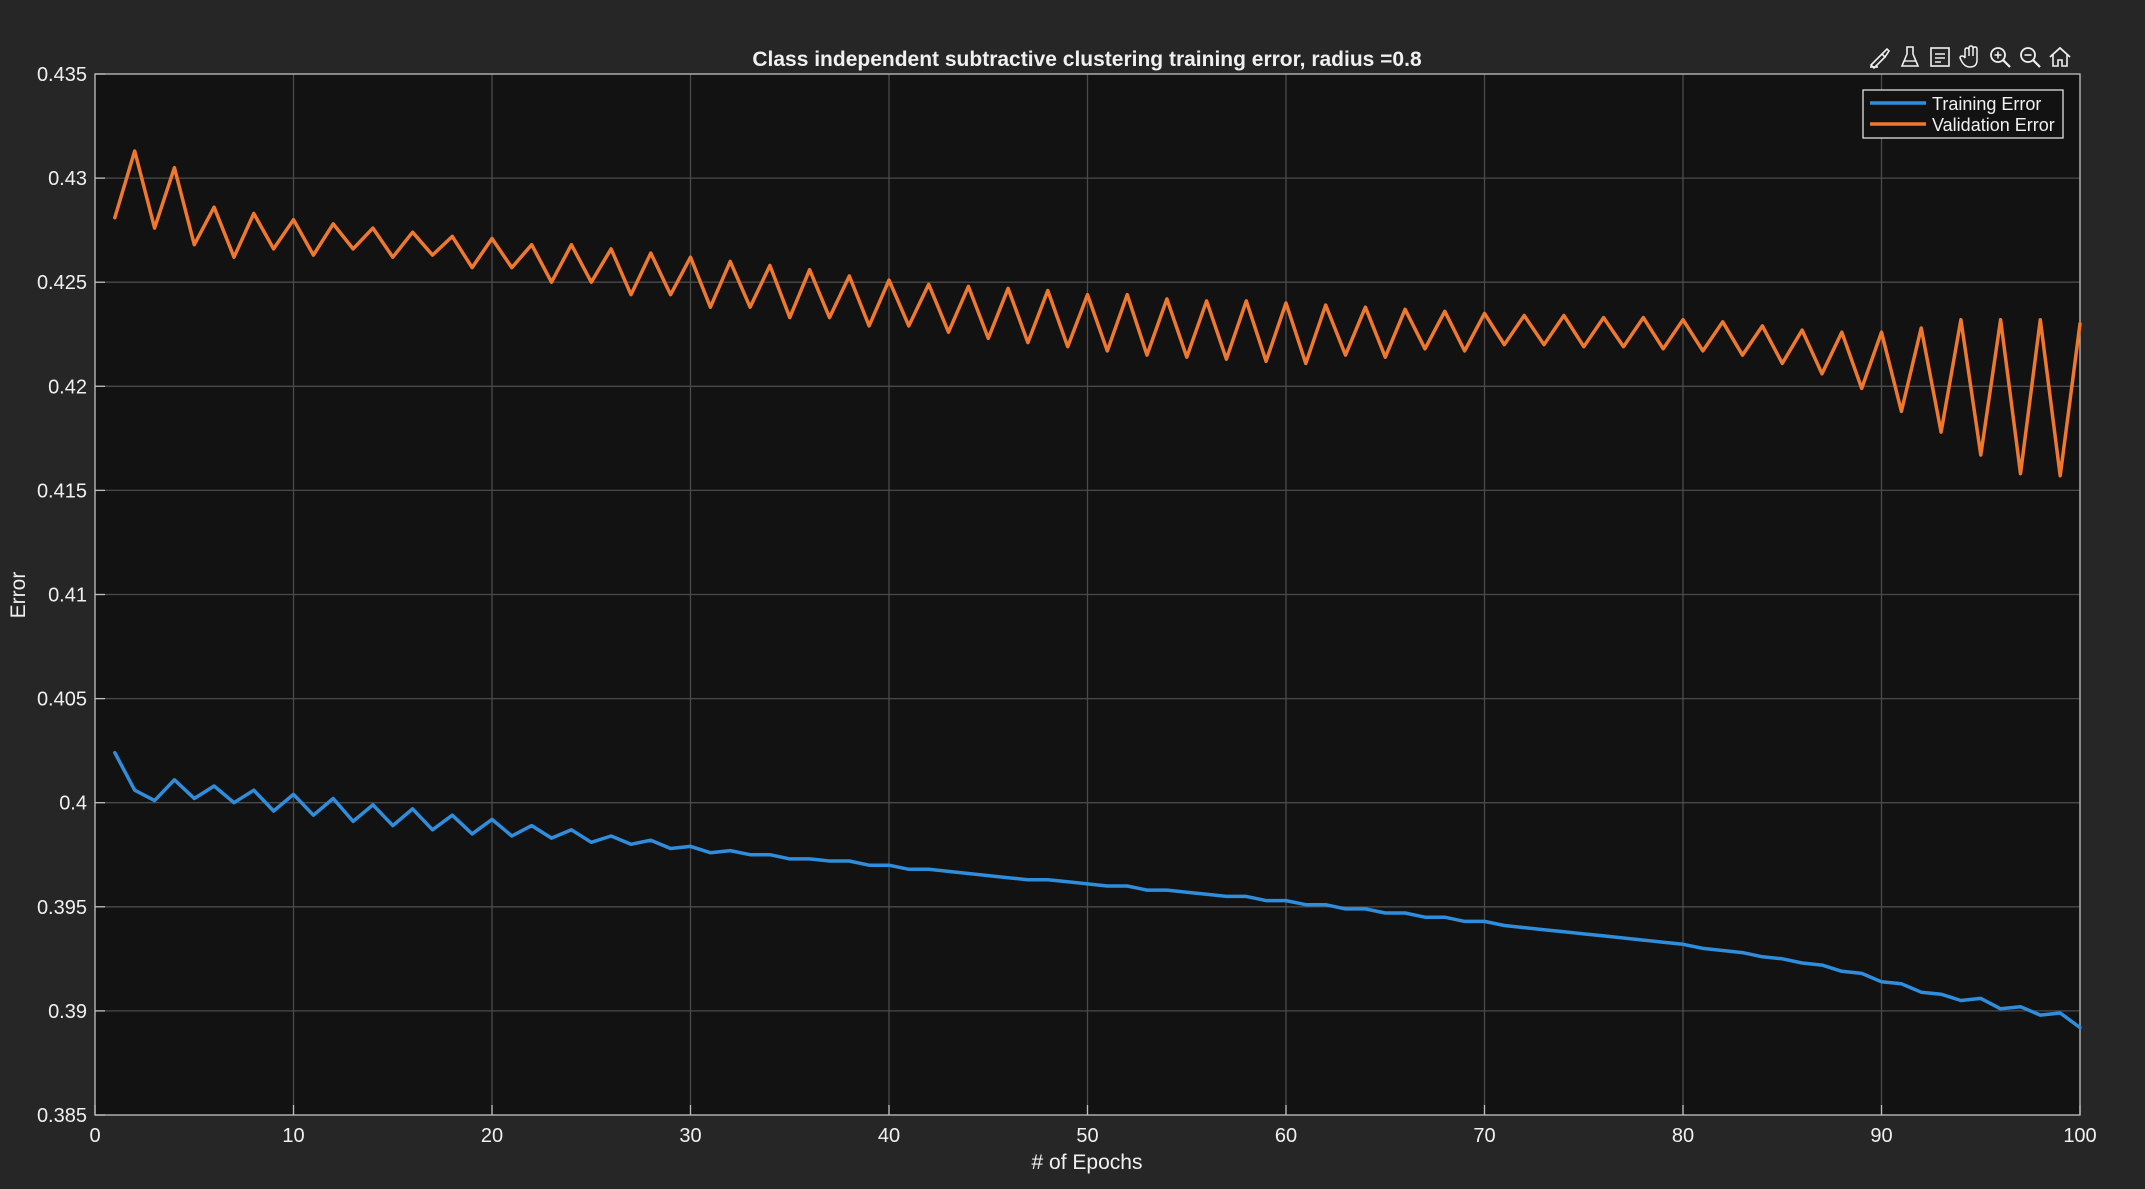  I want to click on y-tick-label: 0.415, so click(62, 491).